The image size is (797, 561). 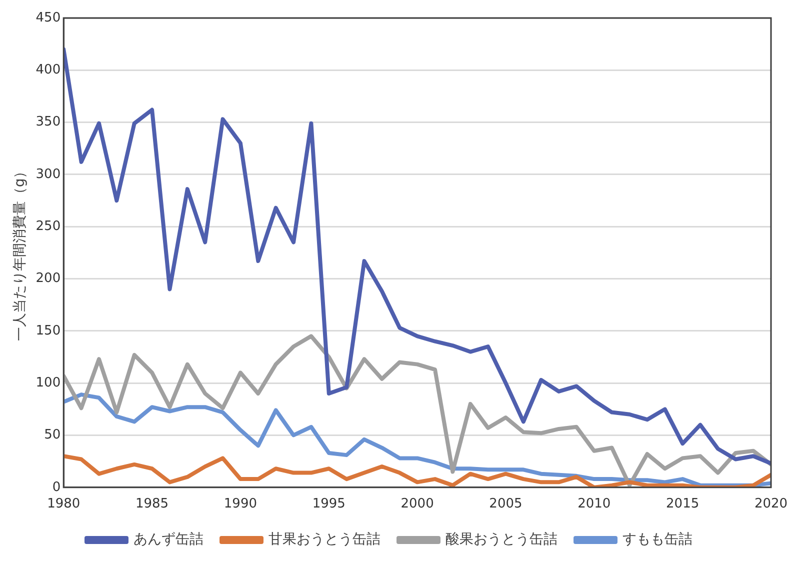 What do you see at coordinates (48, 18) in the screenshot?
I see `y-tick-label: 450` at bounding box center [48, 18].